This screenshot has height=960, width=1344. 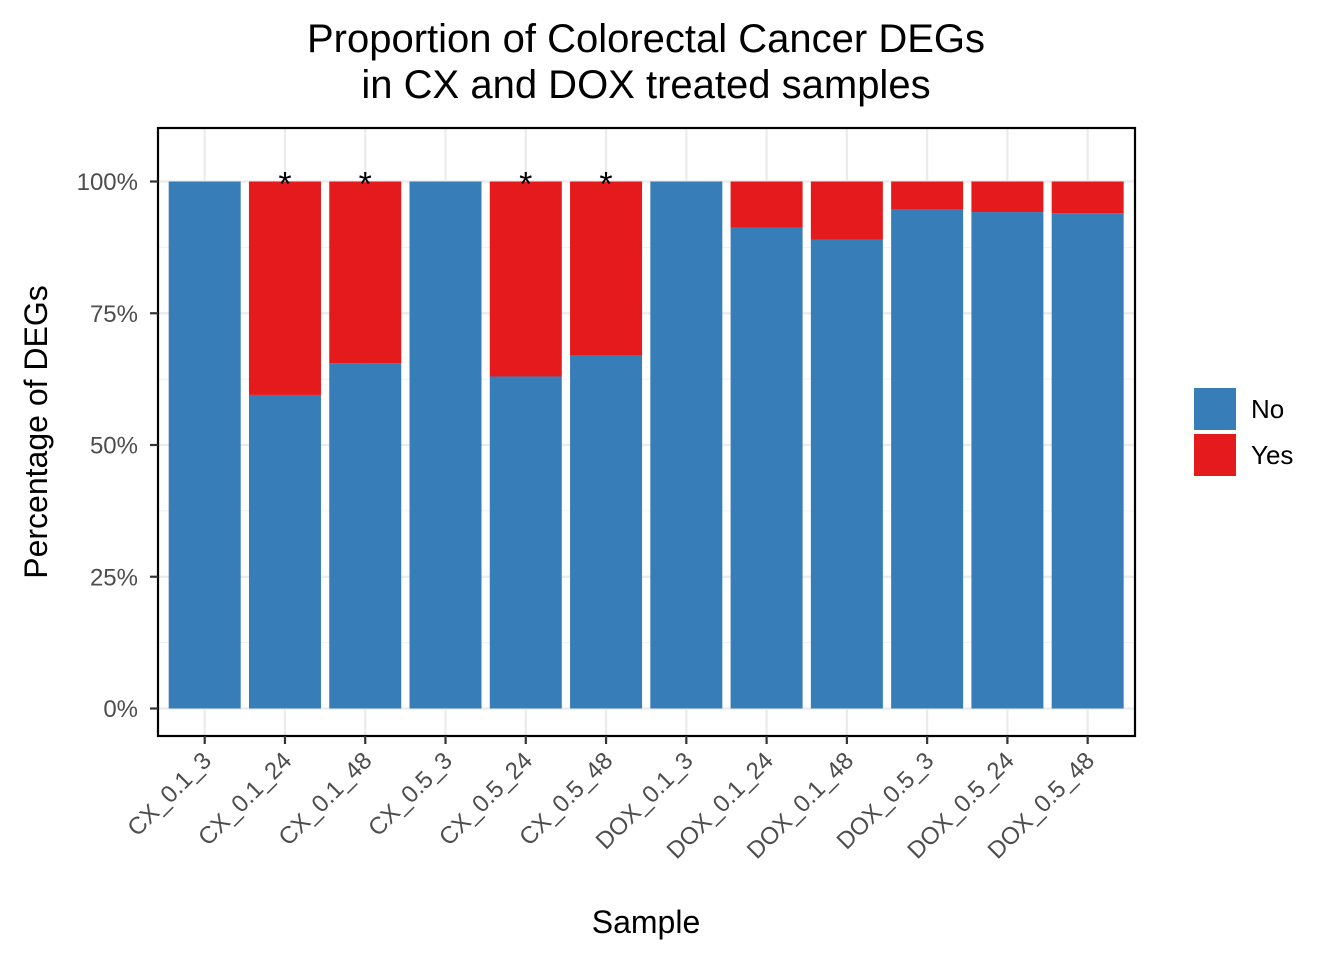 What do you see at coordinates (1267, 409) in the screenshot?
I see `legend-label-no: No` at bounding box center [1267, 409].